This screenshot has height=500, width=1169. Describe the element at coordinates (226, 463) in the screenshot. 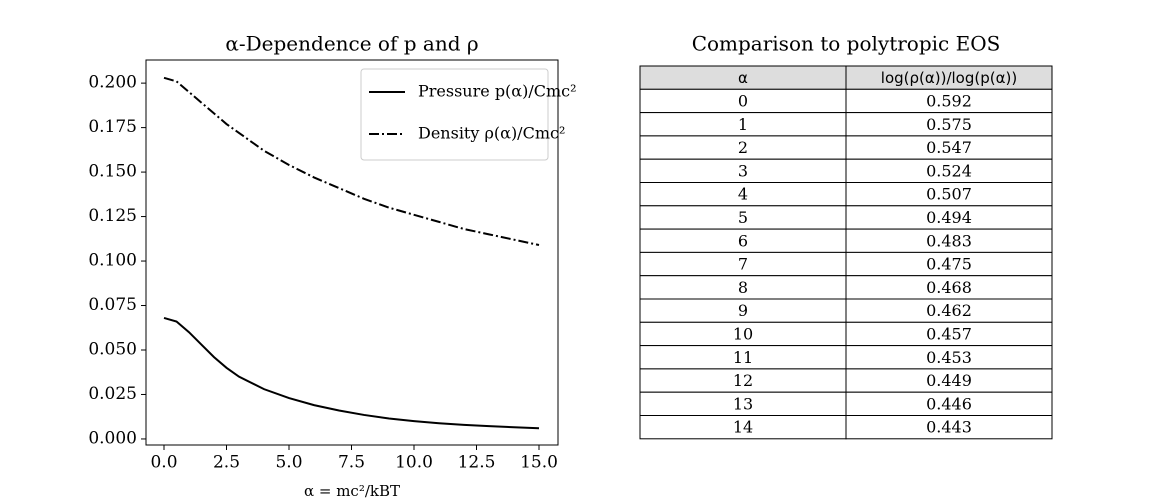

I see `x-tick-label: 2.5` at that location.